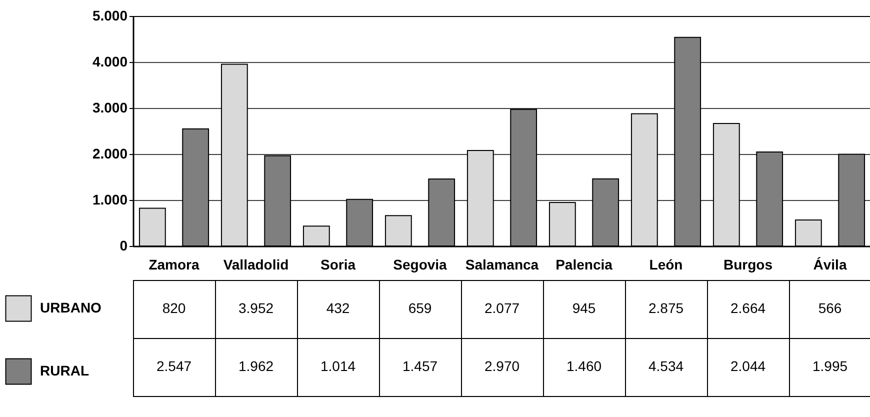 This screenshot has height=417, width=870. I want to click on y-tick-label: 5.000, so click(110, 16).